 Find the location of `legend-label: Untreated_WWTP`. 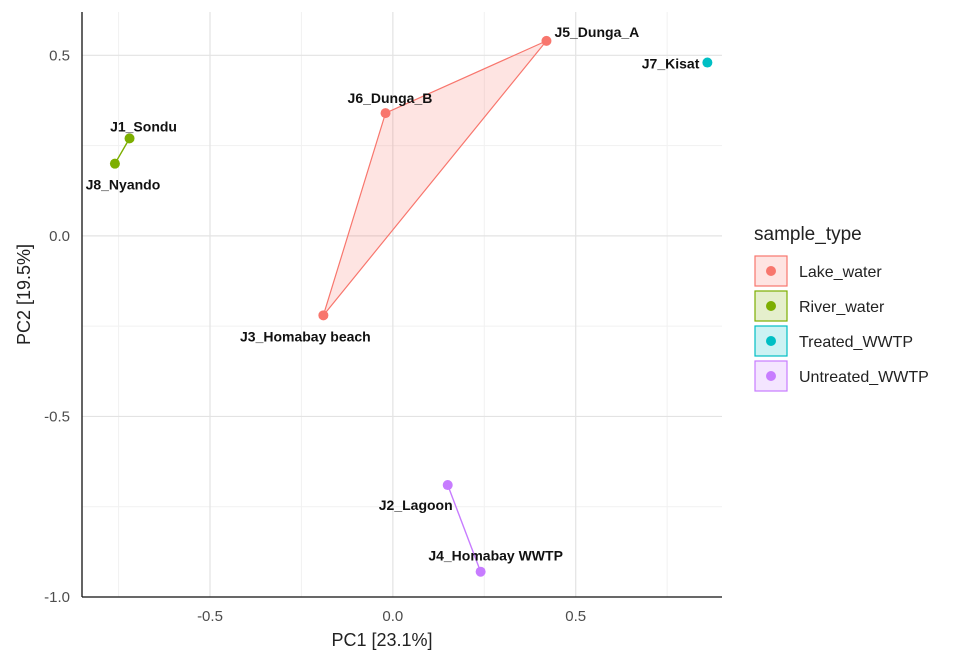

legend-label: Untreated_WWTP is located at coordinates (864, 377).